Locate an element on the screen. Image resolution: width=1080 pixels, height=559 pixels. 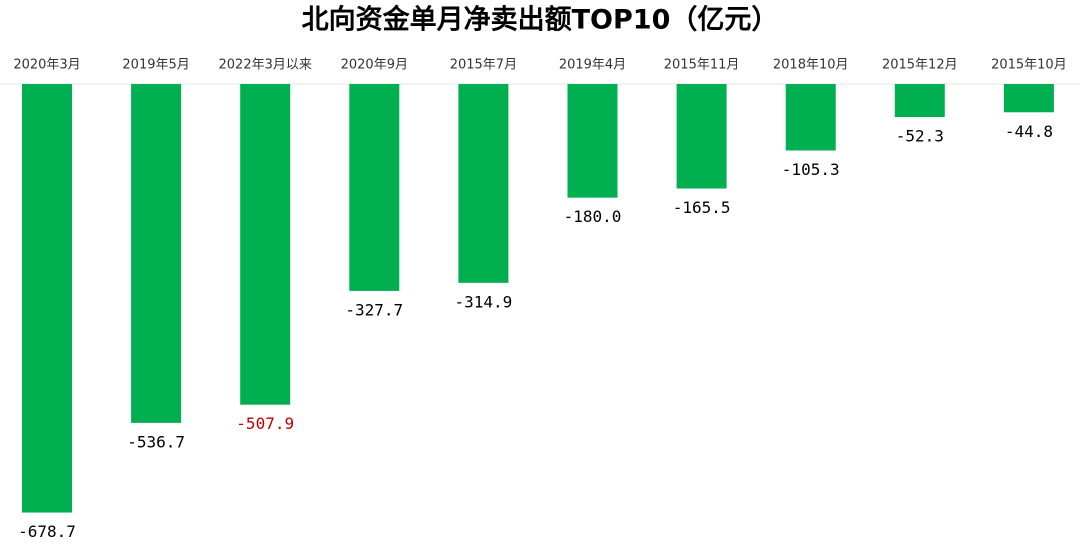
x-tick-label: 2015年10月 is located at coordinates (1029, 65).